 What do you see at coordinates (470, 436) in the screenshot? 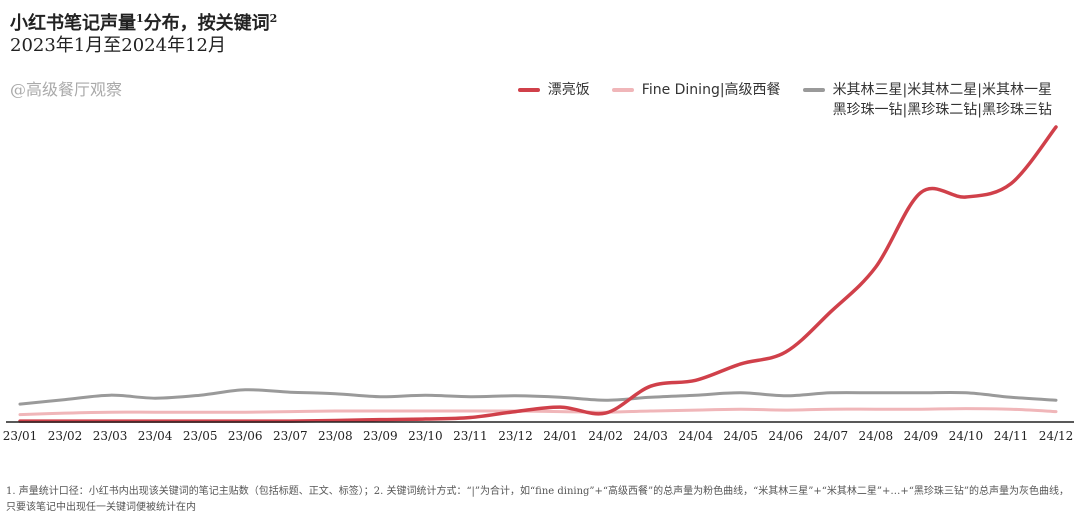
I see `x-tick-label: 23/11` at bounding box center [470, 436].